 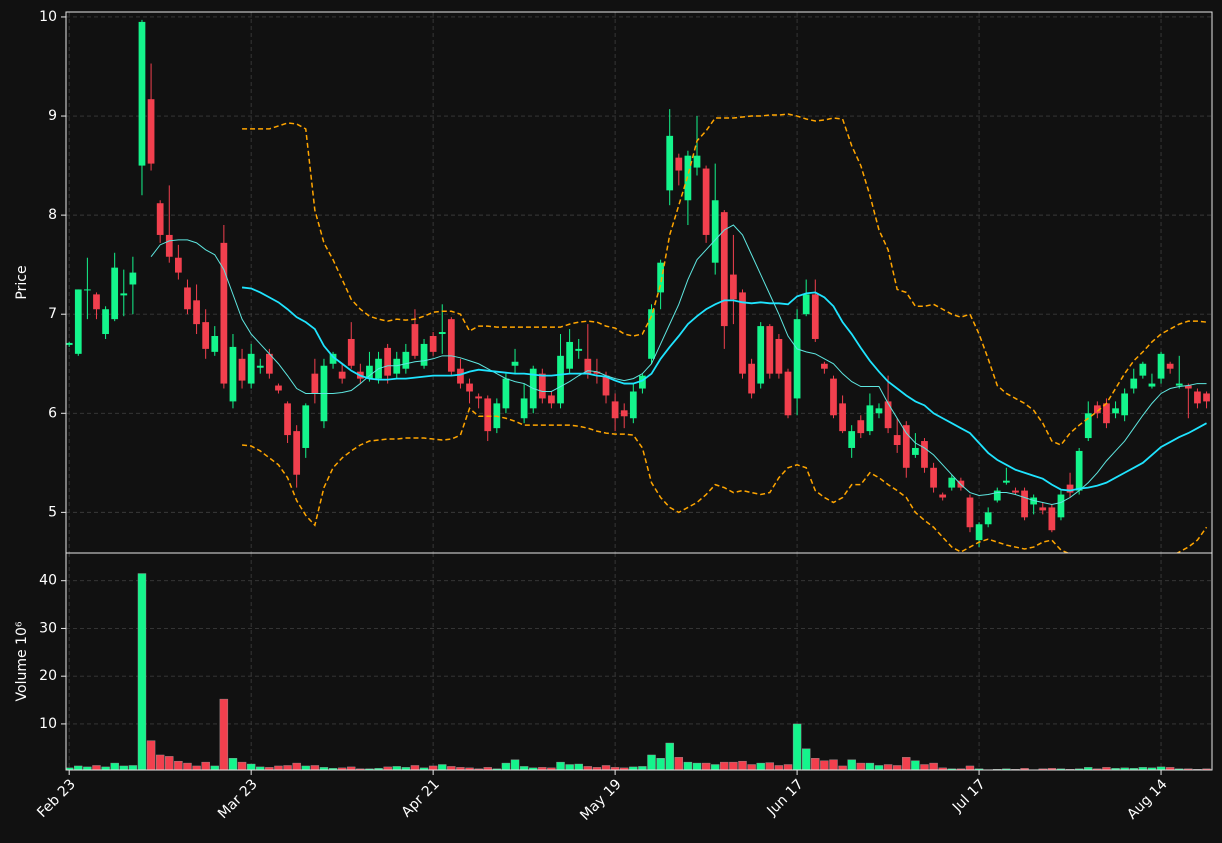 What do you see at coordinates (52, 512) in the screenshot?
I see `y-tick-label: 5` at bounding box center [52, 512].